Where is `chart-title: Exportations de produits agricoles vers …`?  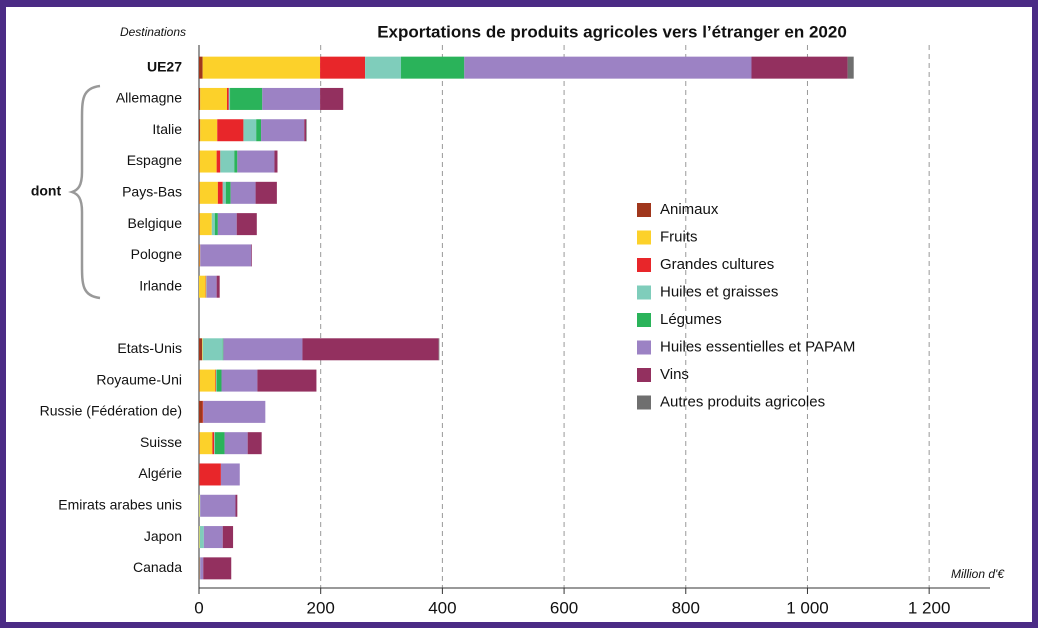 chart-title: Exportations de produits agricoles vers … is located at coordinates (612, 31).